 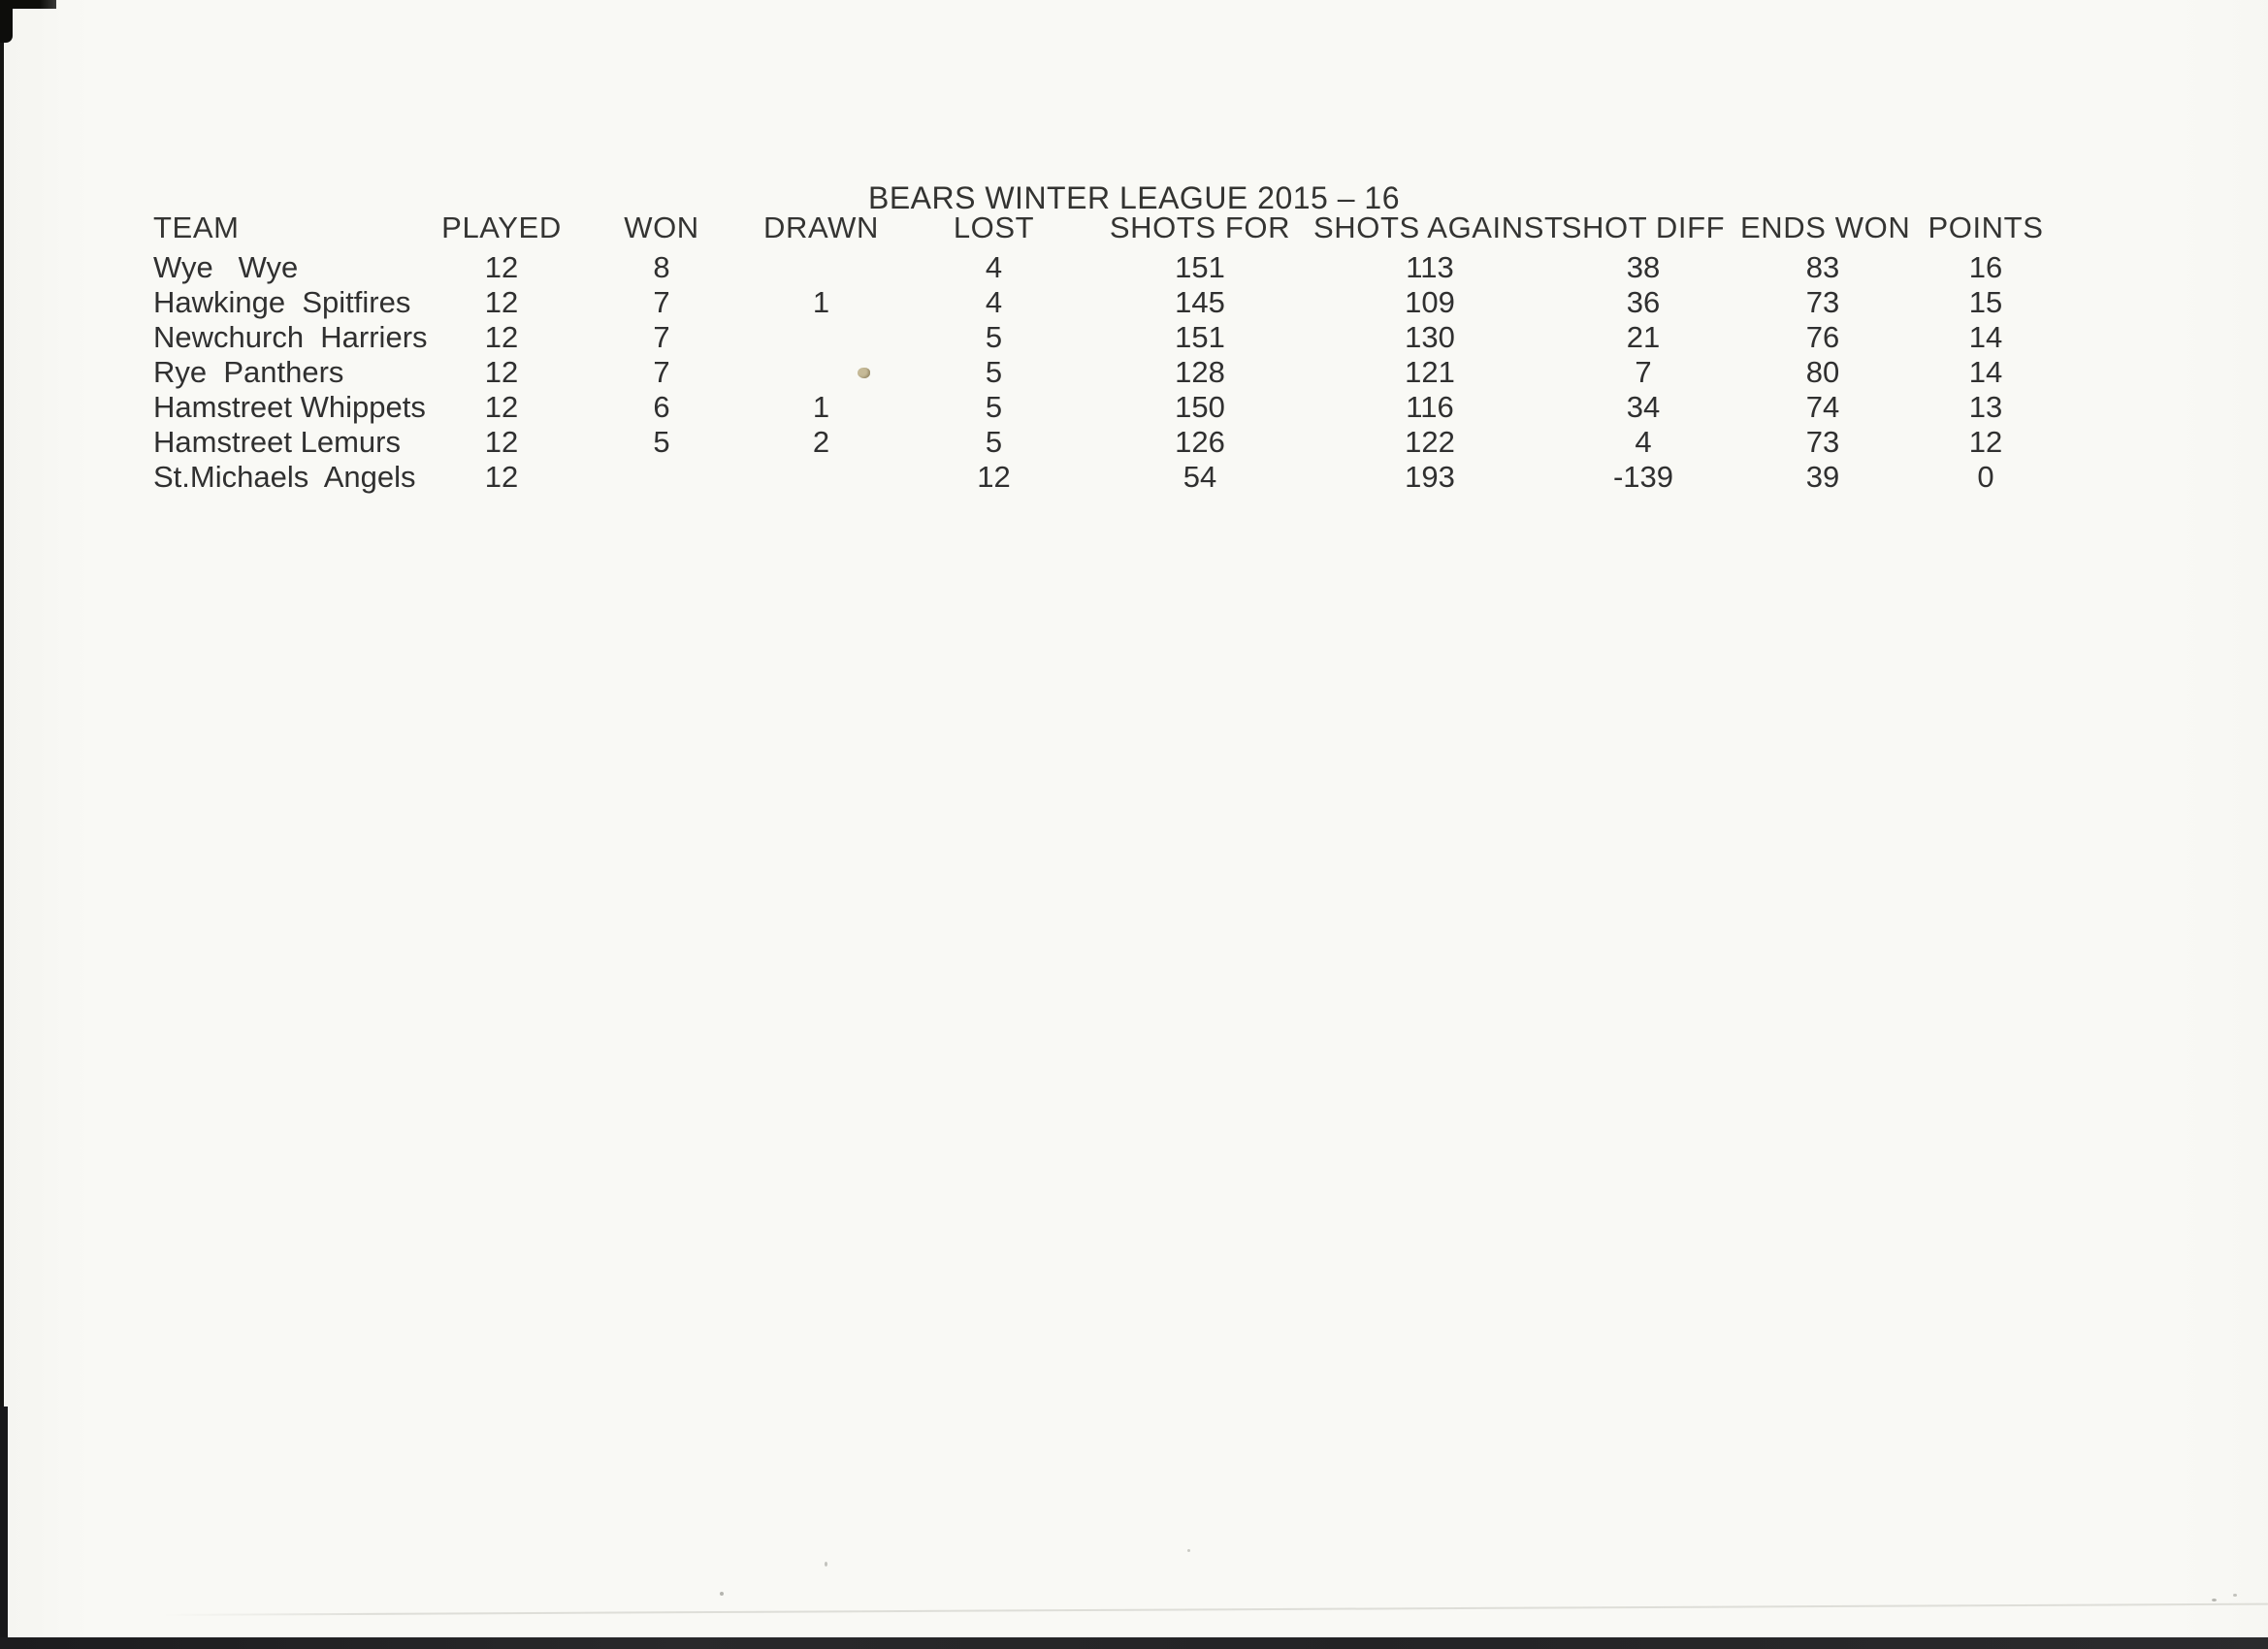 I want to click on column-header-points: POINTS, so click(x=1986, y=227).